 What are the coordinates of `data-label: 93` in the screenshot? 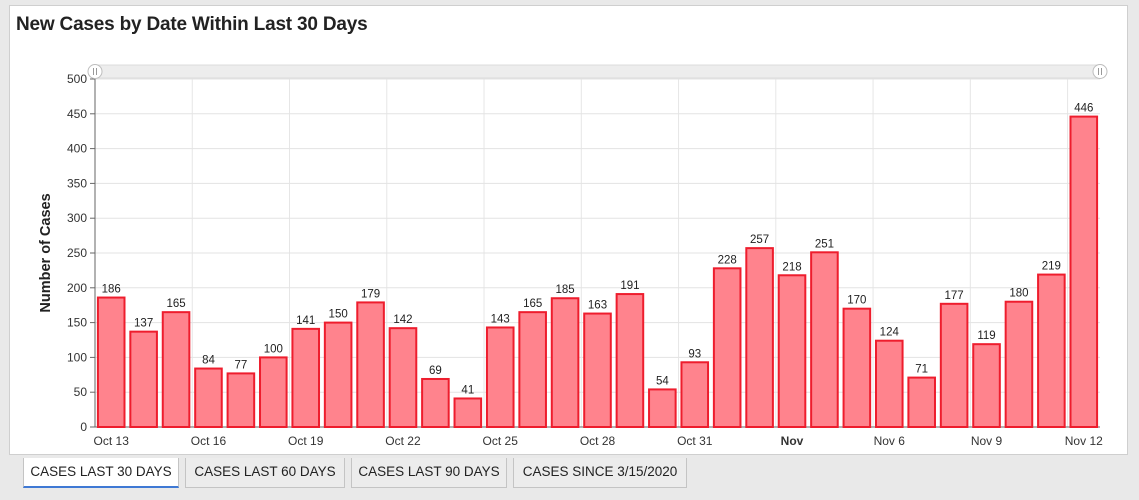 It's located at (694, 354).